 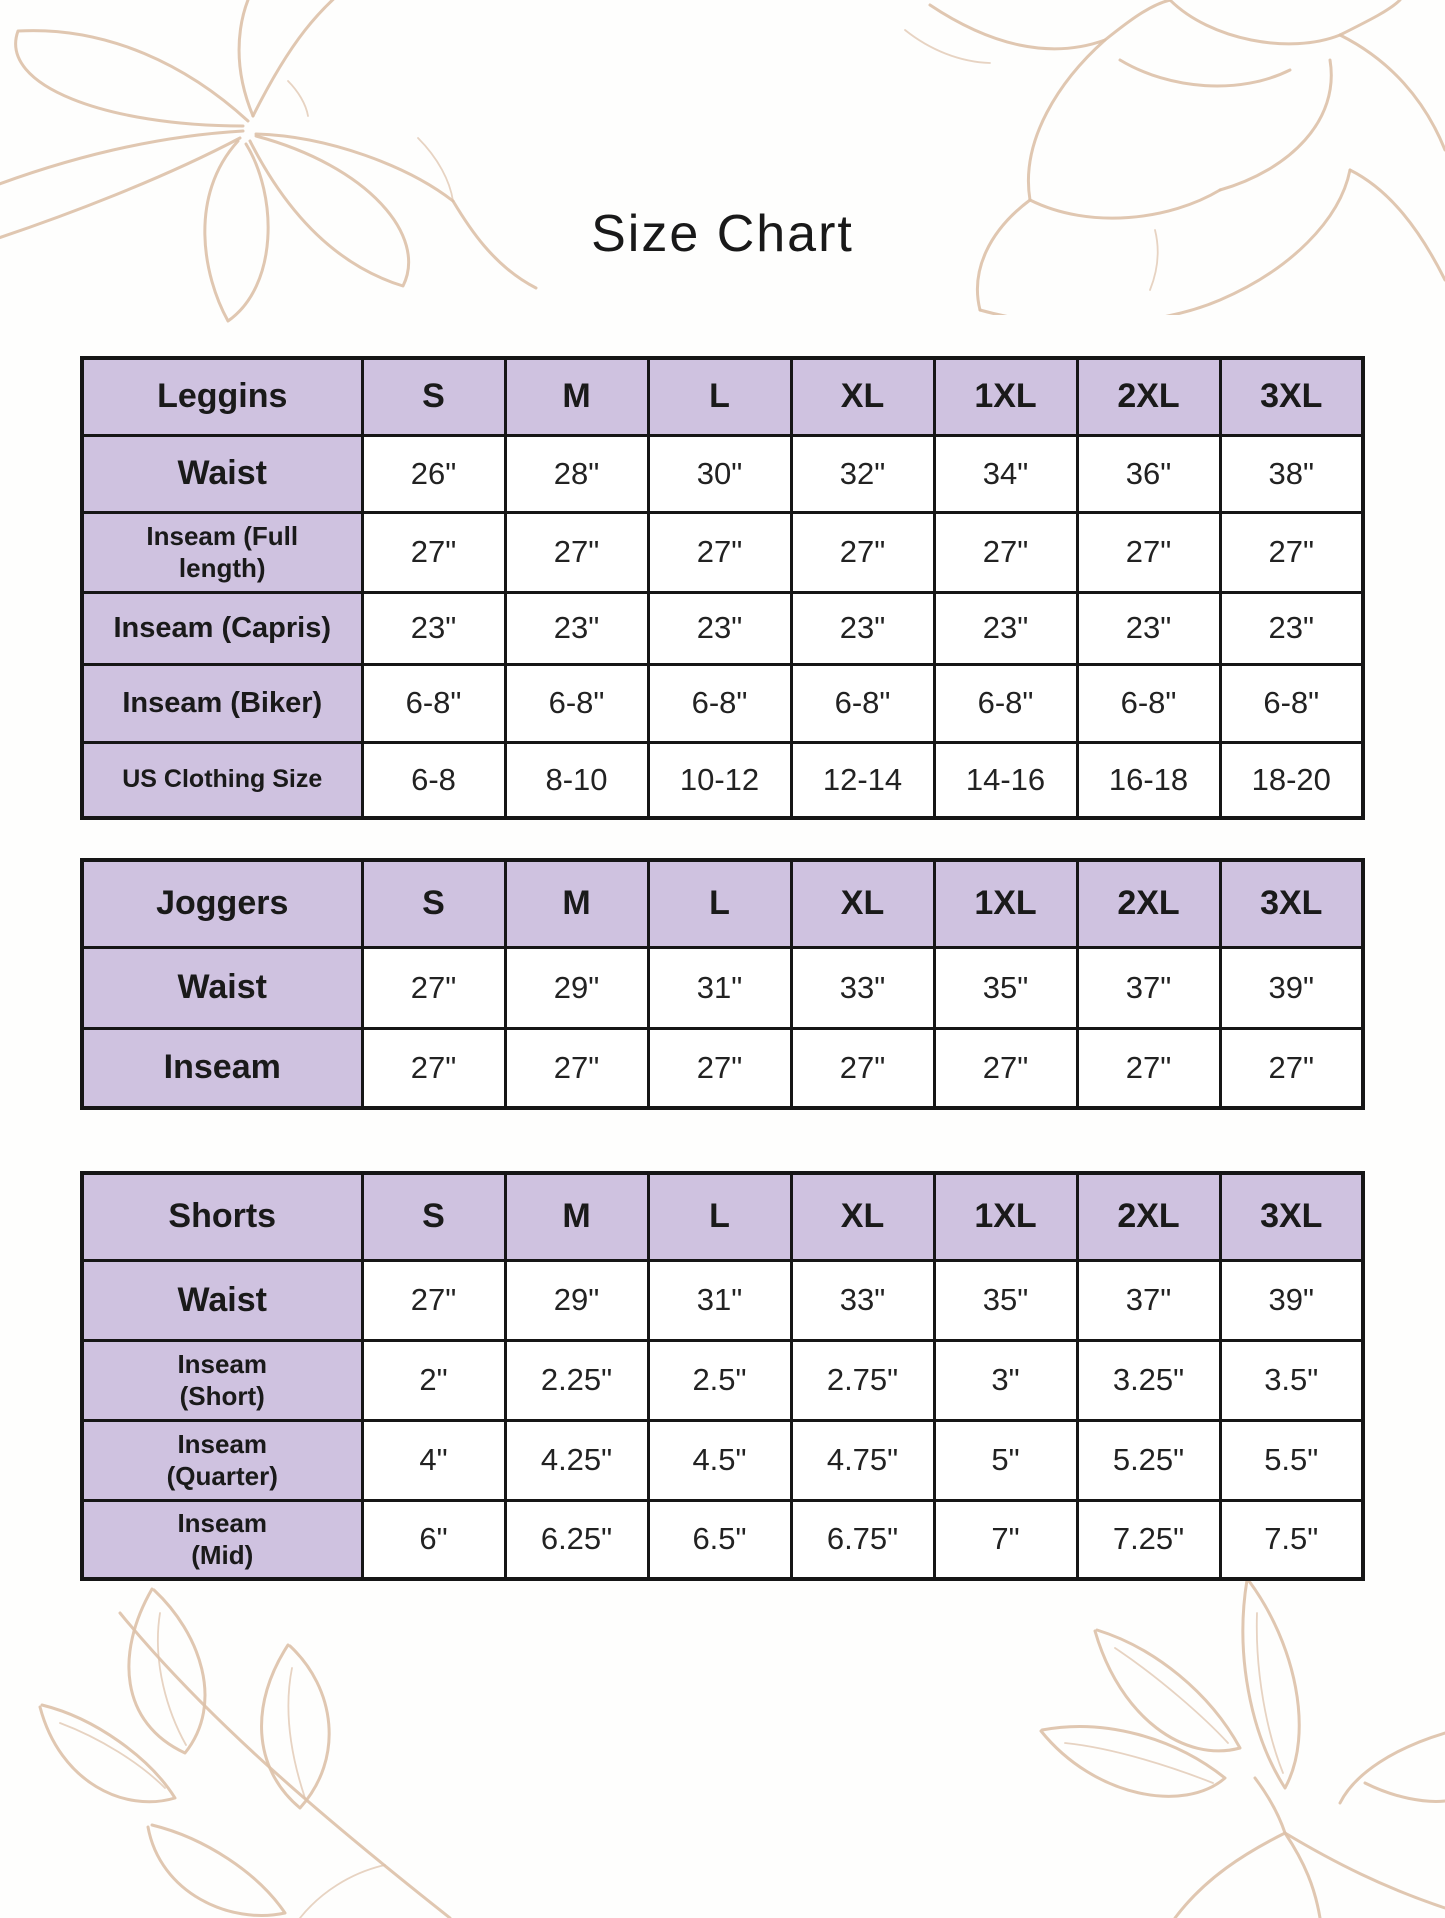 What do you see at coordinates (719, 1460) in the screenshot?
I see `measurement-value-cell: 4.5"` at bounding box center [719, 1460].